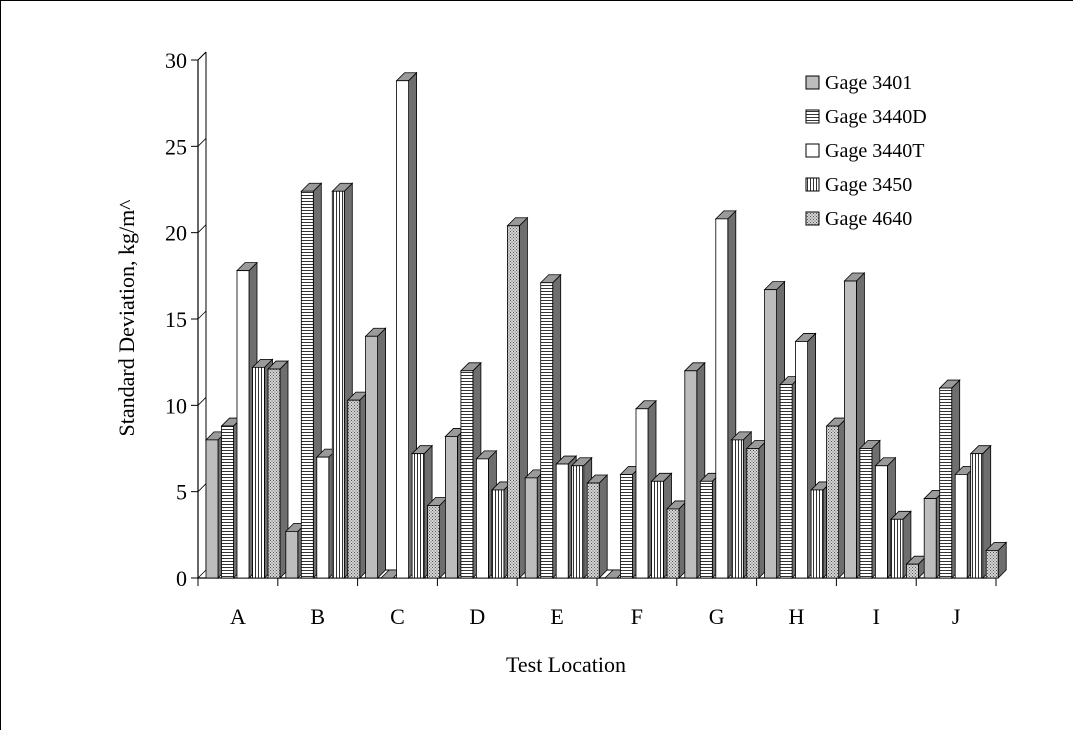 This screenshot has width=1073, height=730. Describe the element at coordinates (868, 219) in the screenshot. I see `legend-label: Gage 4640` at that location.